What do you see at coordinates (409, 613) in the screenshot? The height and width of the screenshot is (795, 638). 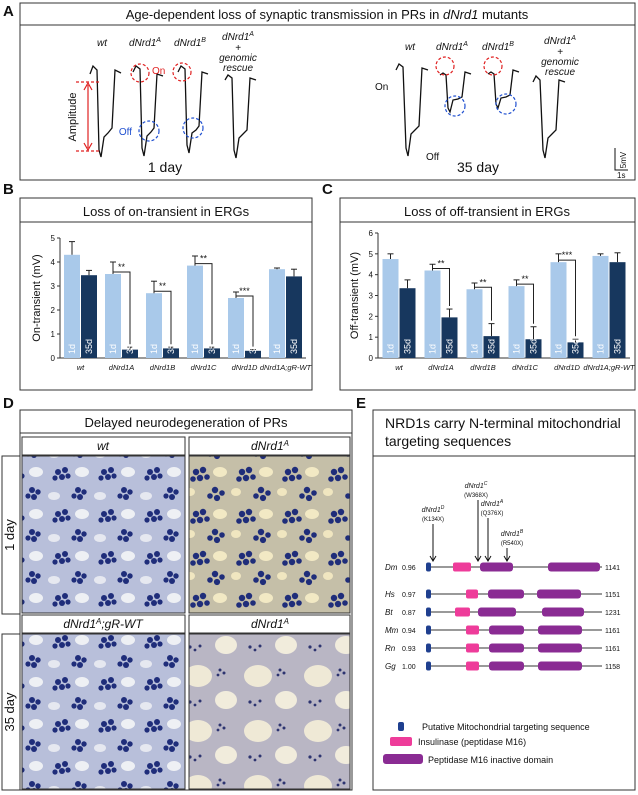 I see `identity-score: 0.87` at bounding box center [409, 613].